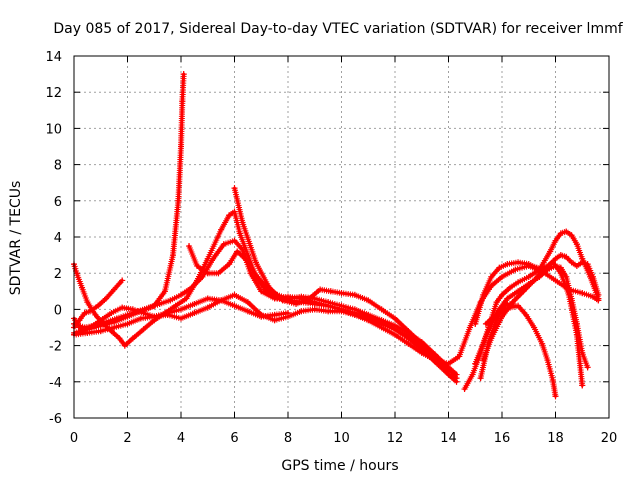  Describe the element at coordinates (58, 238) in the screenshot. I see `y-tick-label: 4` at that location.